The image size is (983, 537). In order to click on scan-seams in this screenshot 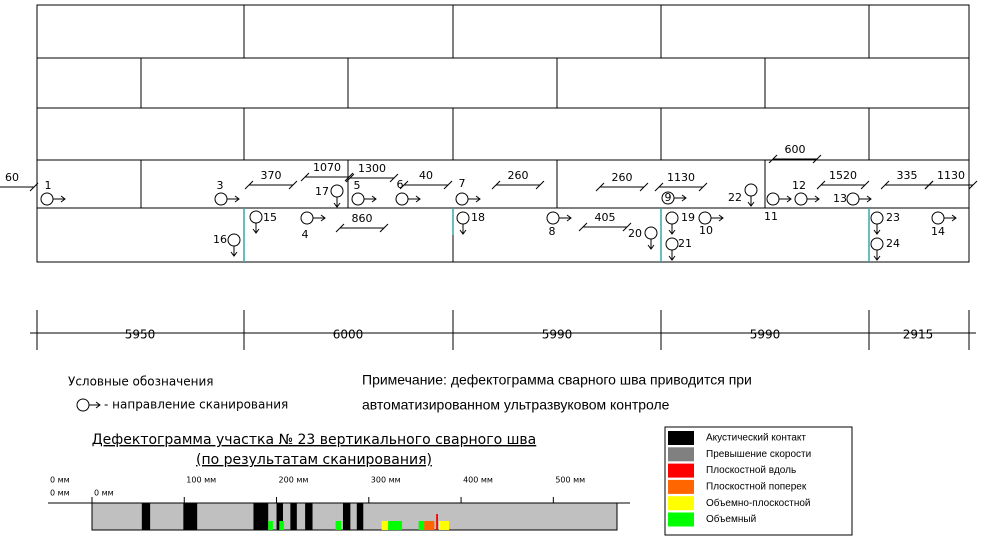, I will do `click(556, 235)`.